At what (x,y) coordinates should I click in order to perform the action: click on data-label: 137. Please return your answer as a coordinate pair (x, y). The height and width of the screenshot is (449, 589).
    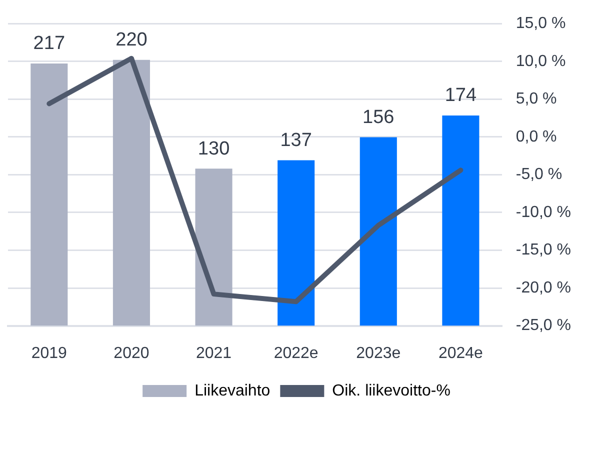
    Looking at the image, I should click on (296, 140).